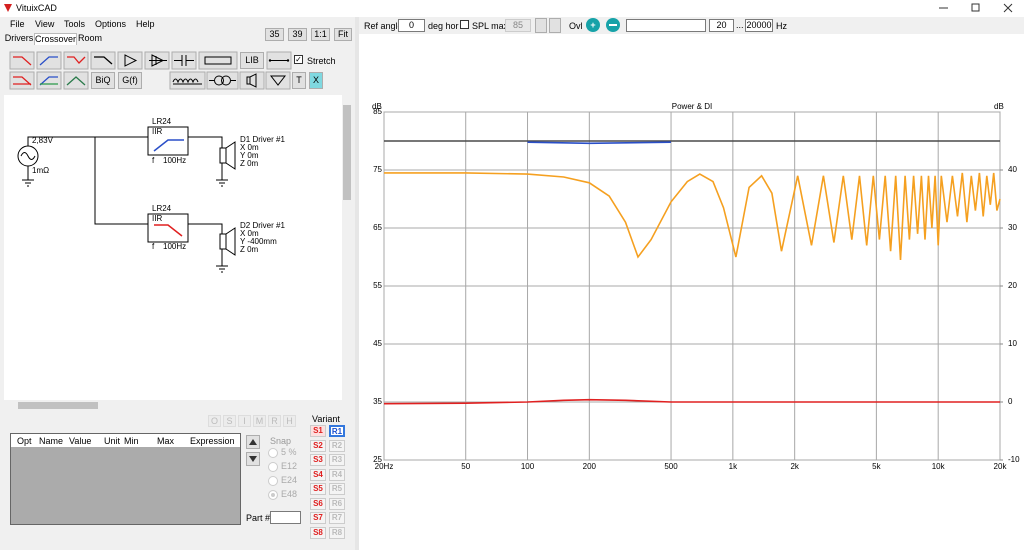 This screenshot has width=1024, height=550. I want to click on remove-overlay-button, so click(613, 25).